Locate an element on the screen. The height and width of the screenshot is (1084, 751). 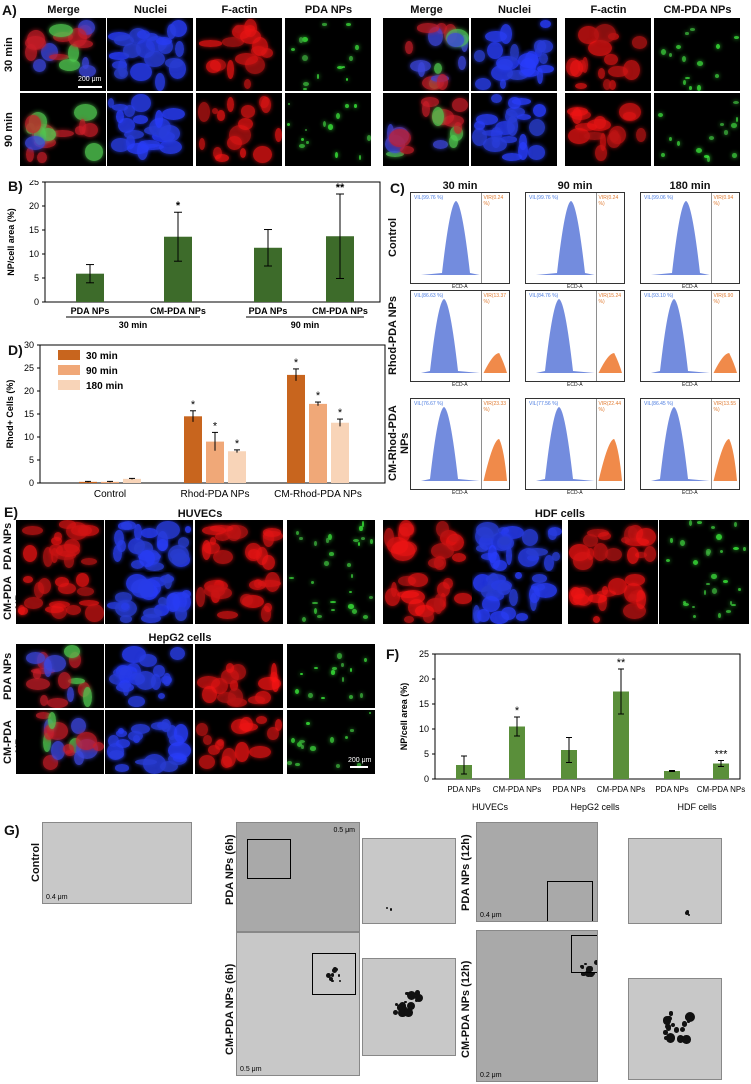
tem-image: 0.2 μm is located at coordinates (537, 1006).